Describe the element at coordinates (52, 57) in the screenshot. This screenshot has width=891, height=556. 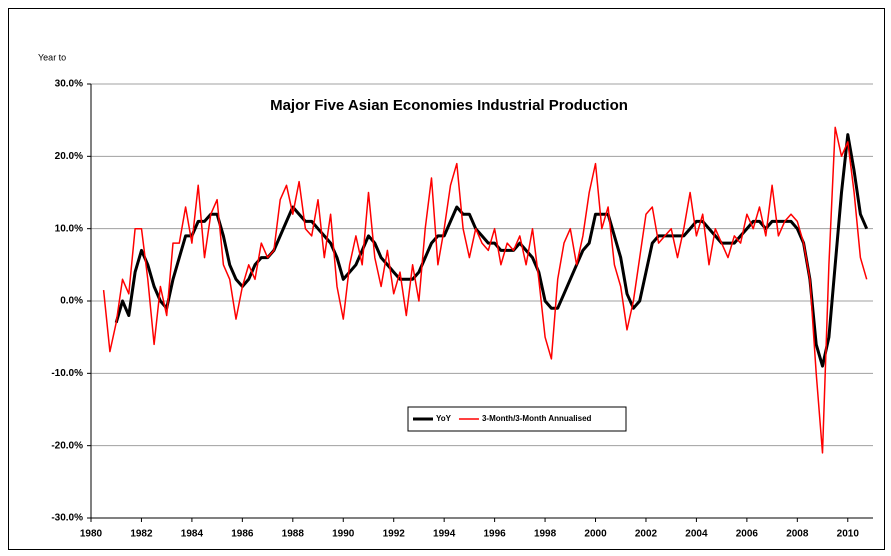
I see `y-axis-label: Year to` at that location.